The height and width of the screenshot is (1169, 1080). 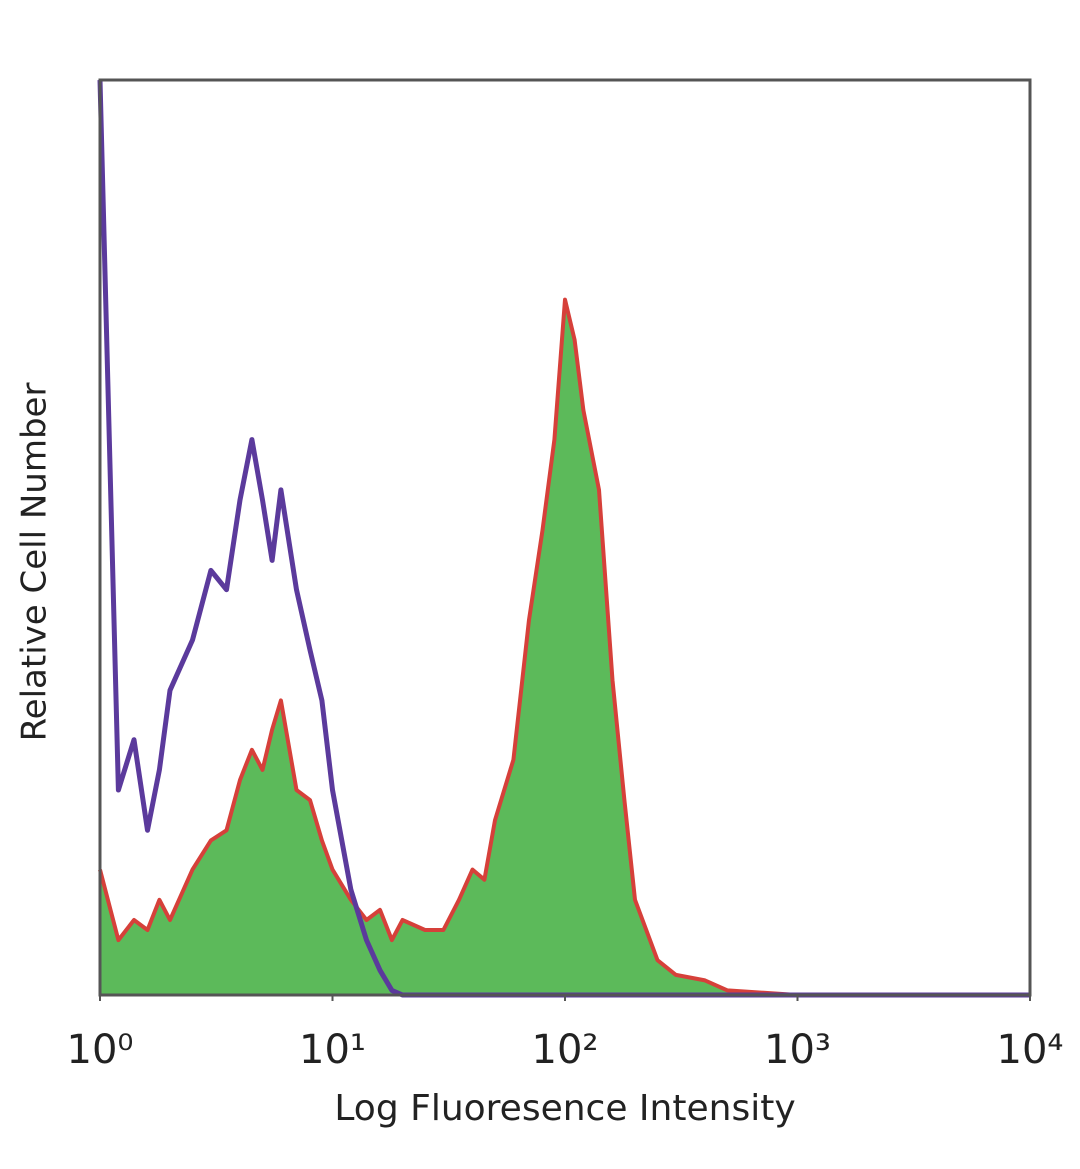 I want to click on y-axis-label: Relative Cell Number, so click(x=35, y=562).